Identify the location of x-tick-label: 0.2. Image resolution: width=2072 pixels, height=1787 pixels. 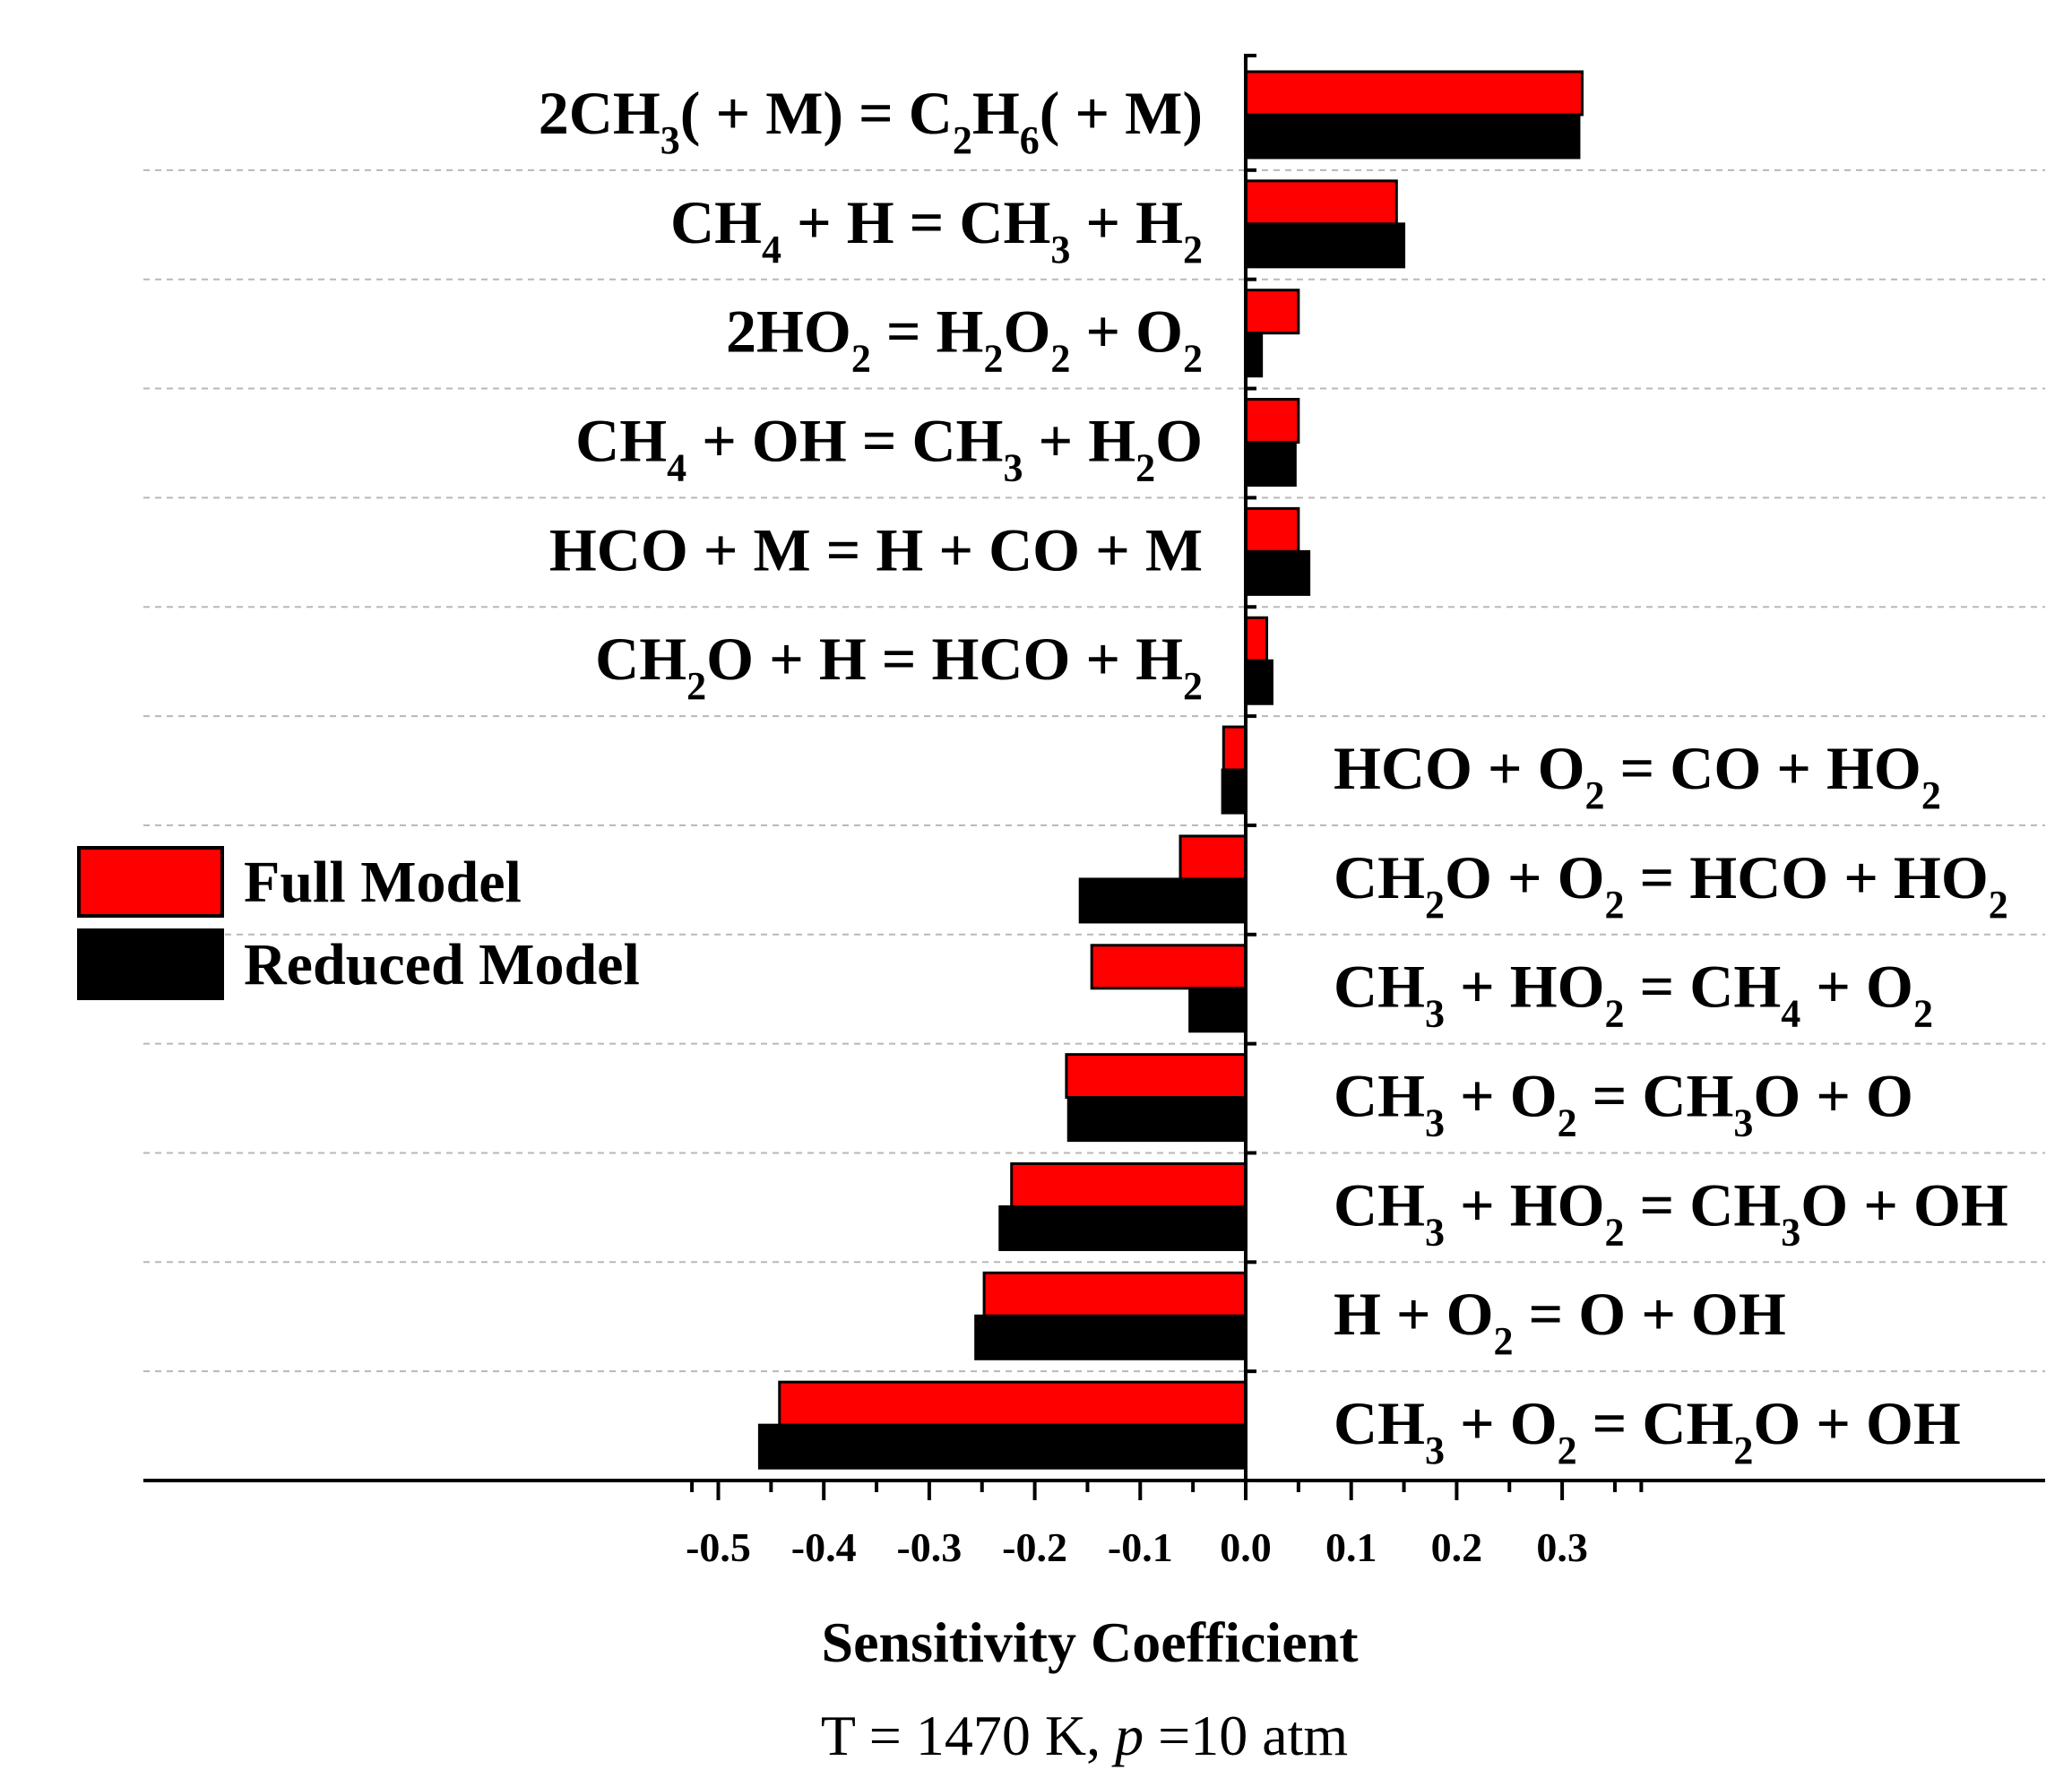
(1457, 1547).